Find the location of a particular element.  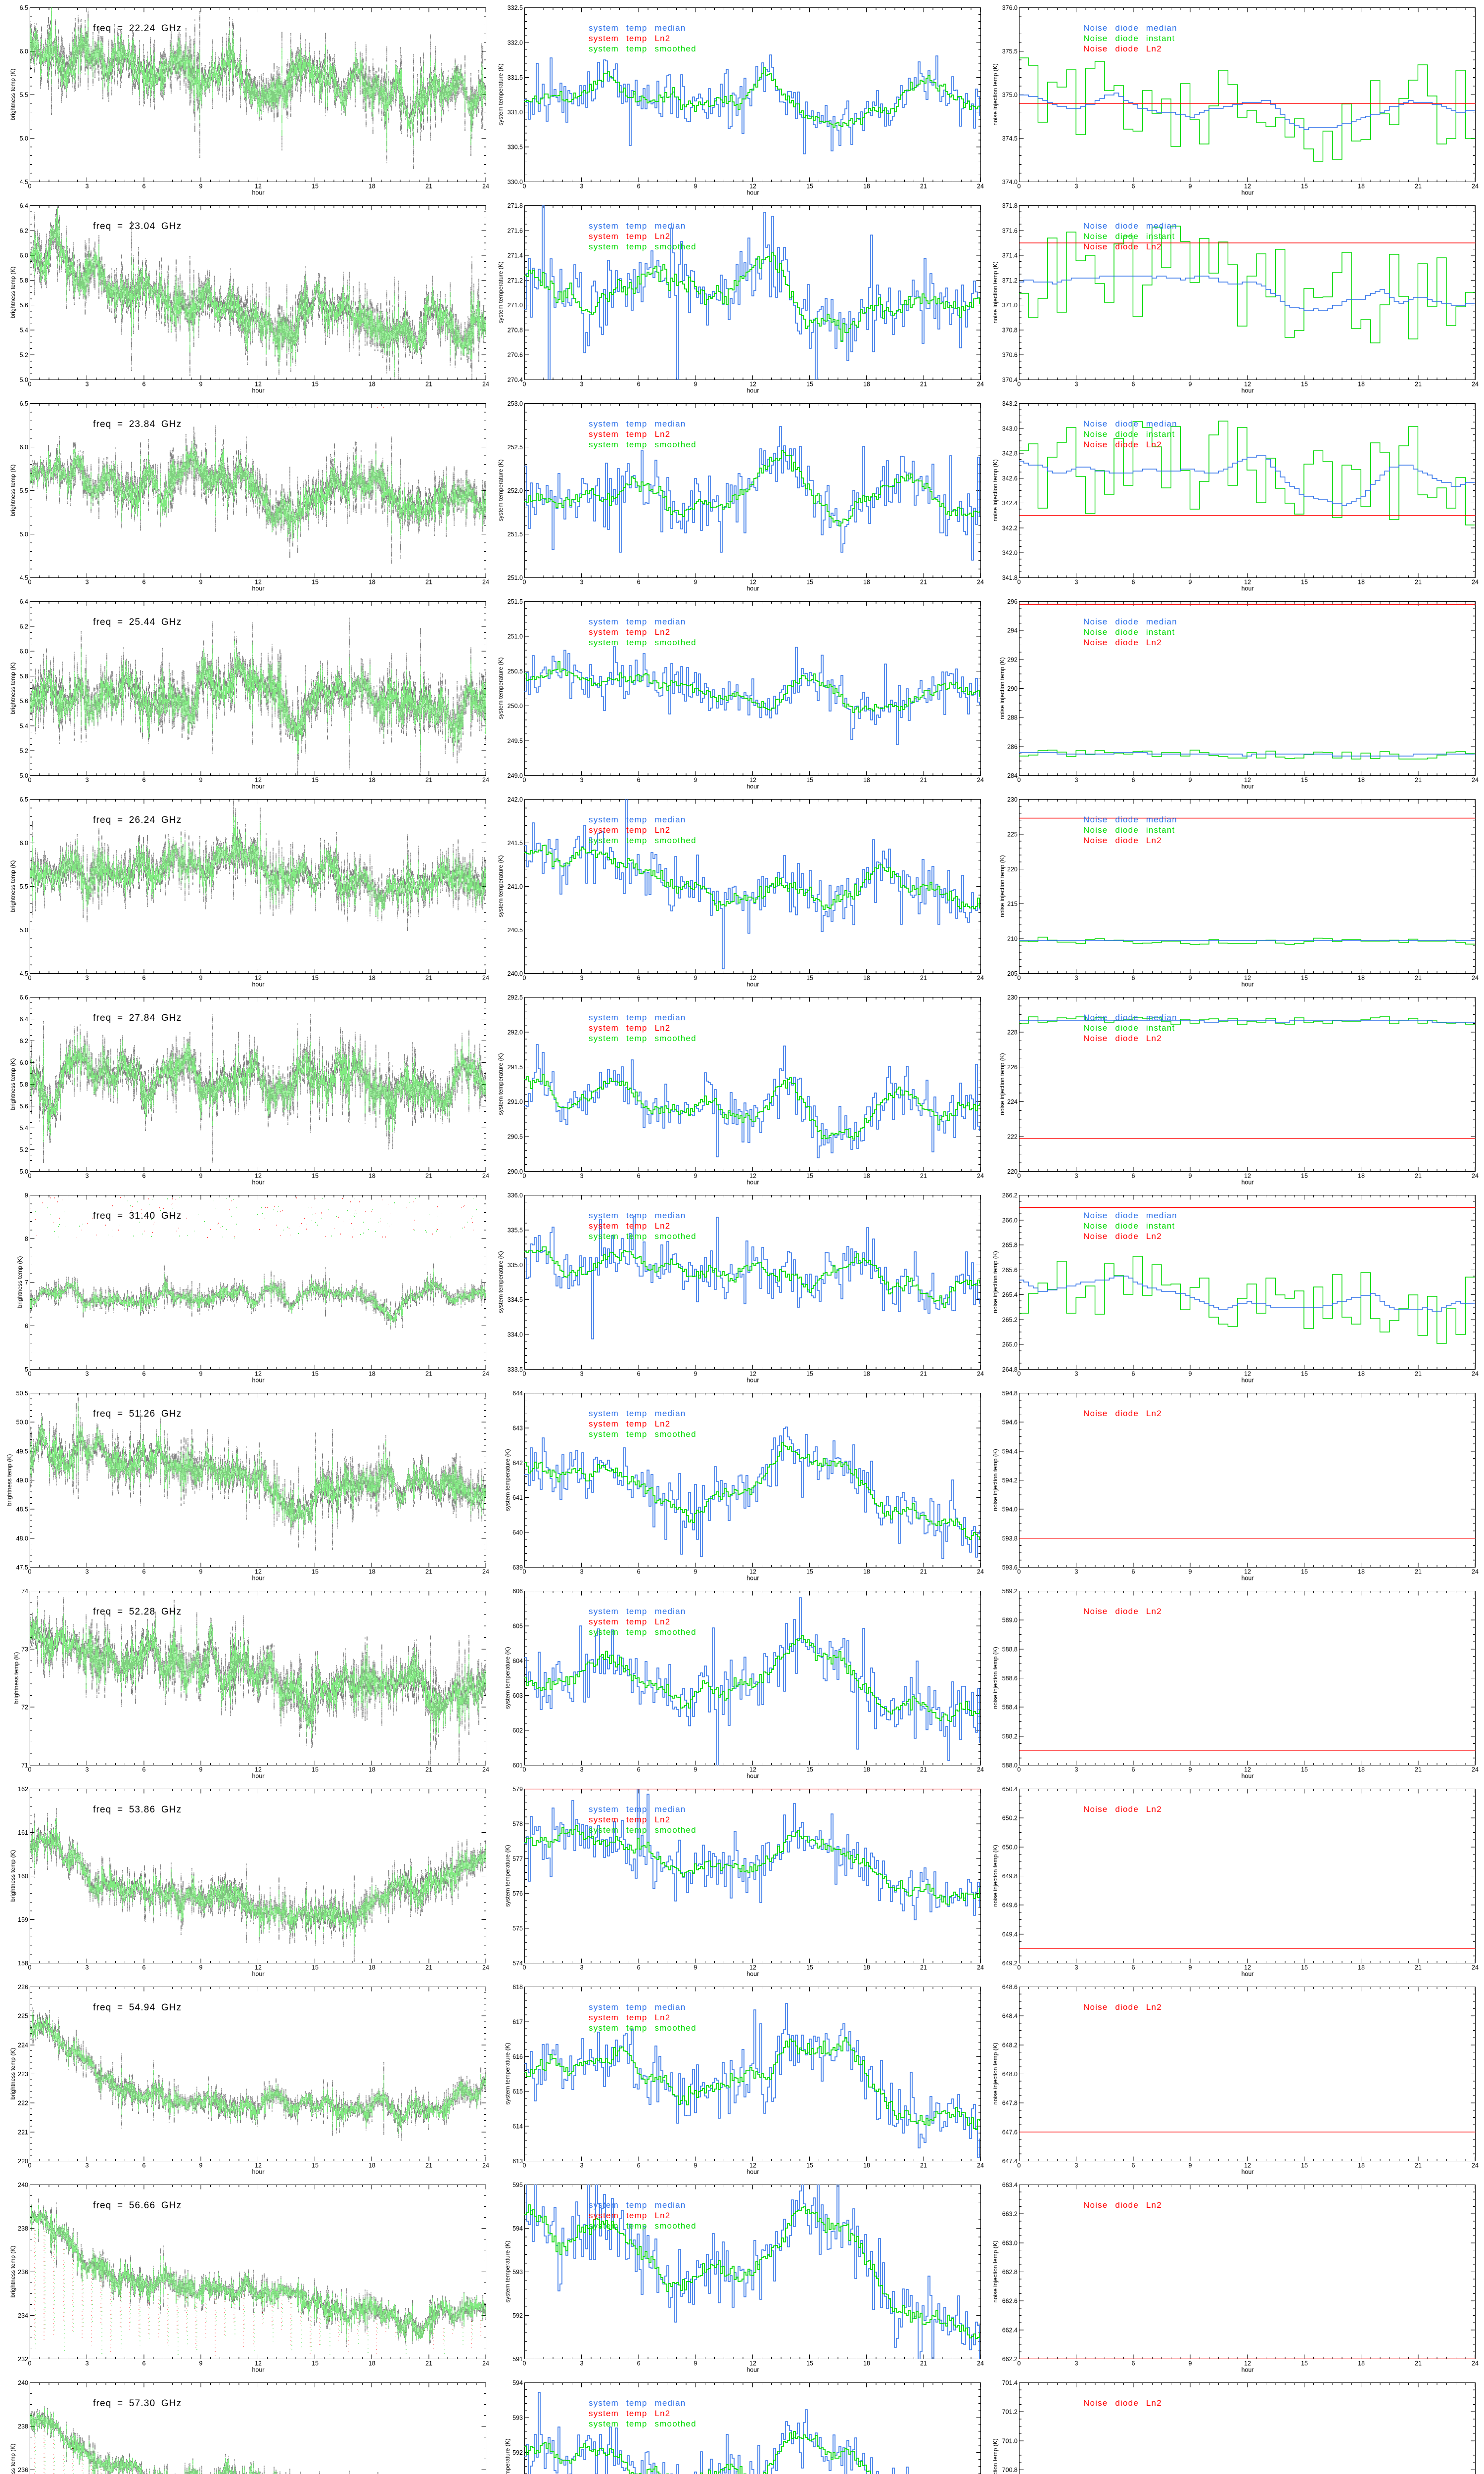

svg-text: 648.4 is located at coordinates (1010, 2017).